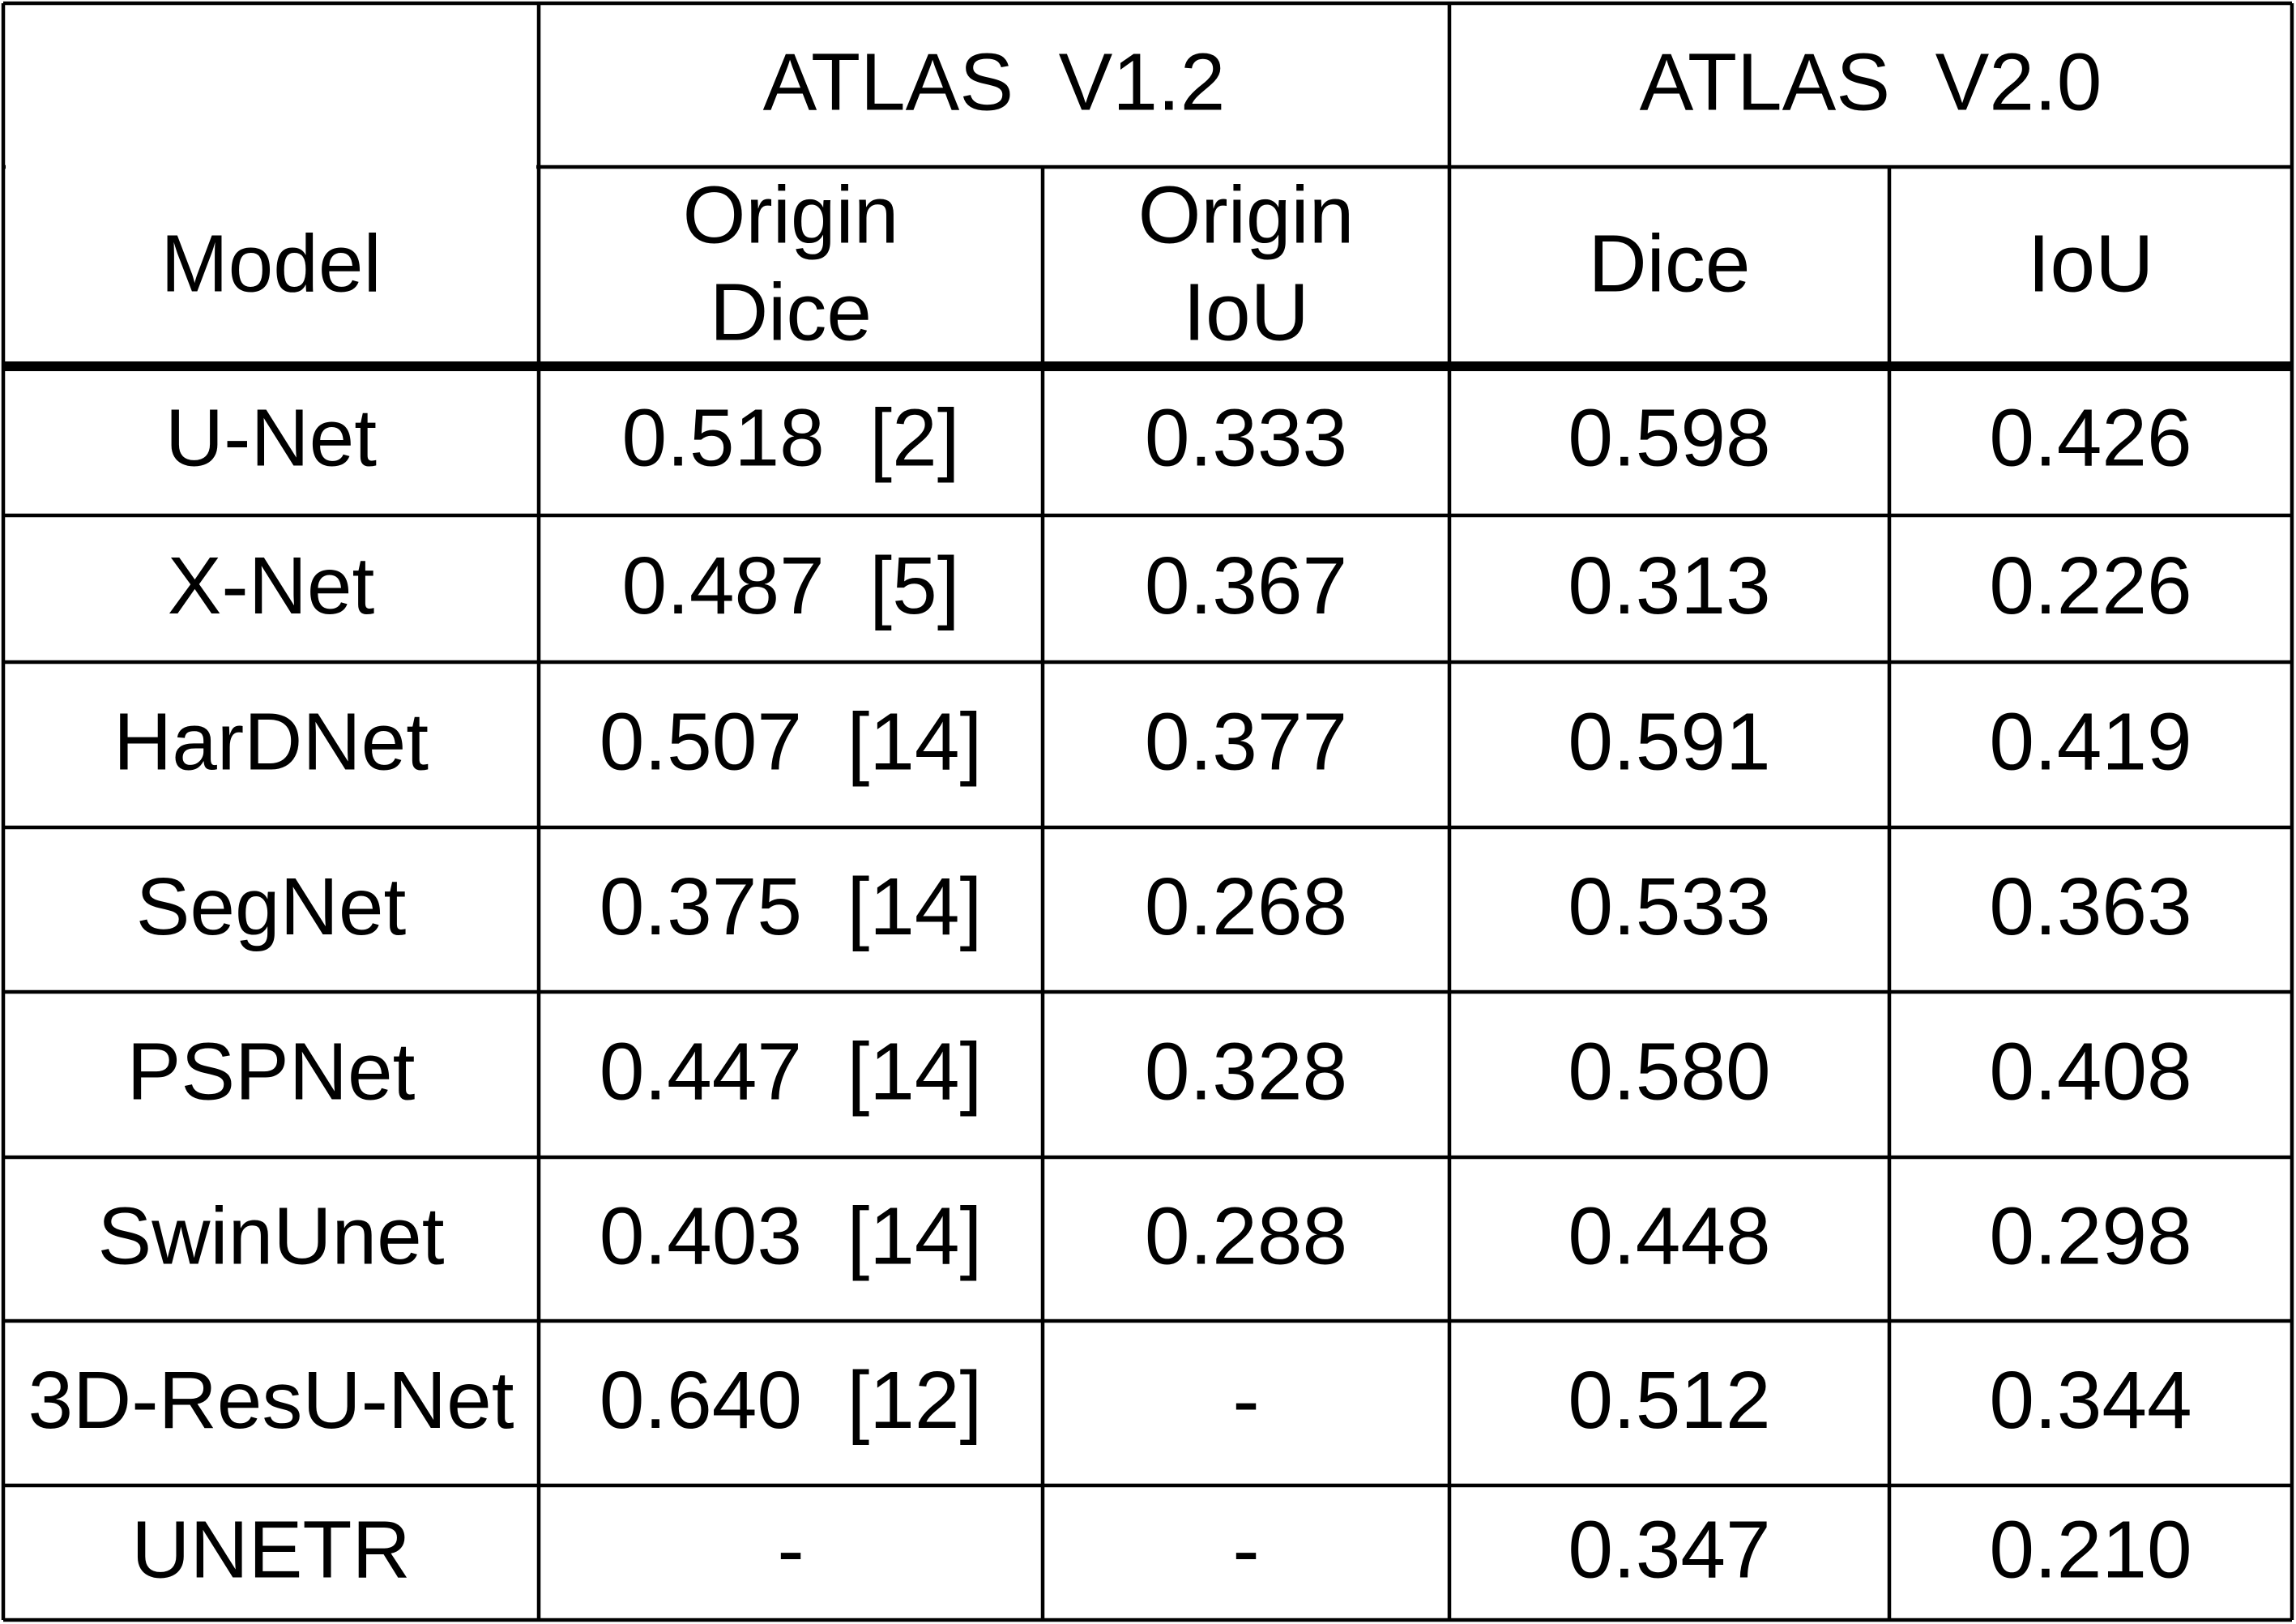  Describe the element at coordinates (1669, 1400) in the screenshot. I see `table-cell: 0.512` at that location.